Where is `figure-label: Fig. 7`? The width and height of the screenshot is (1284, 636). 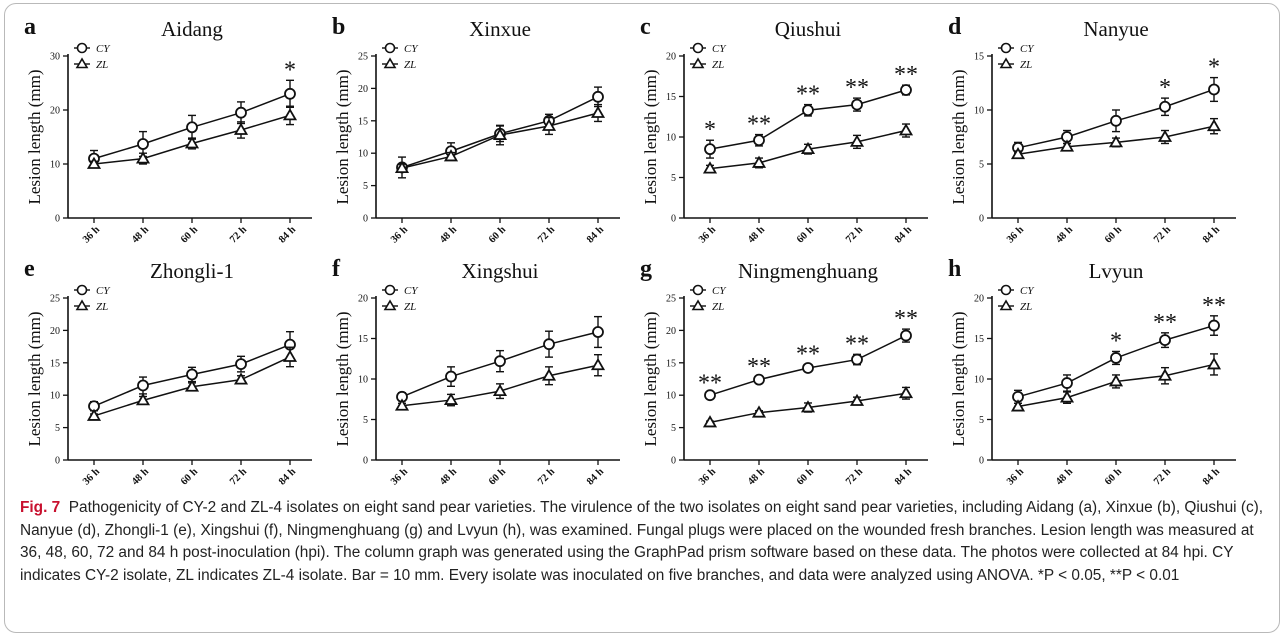
figure-label: Fig. 7 is located at coordinates (40, 507).